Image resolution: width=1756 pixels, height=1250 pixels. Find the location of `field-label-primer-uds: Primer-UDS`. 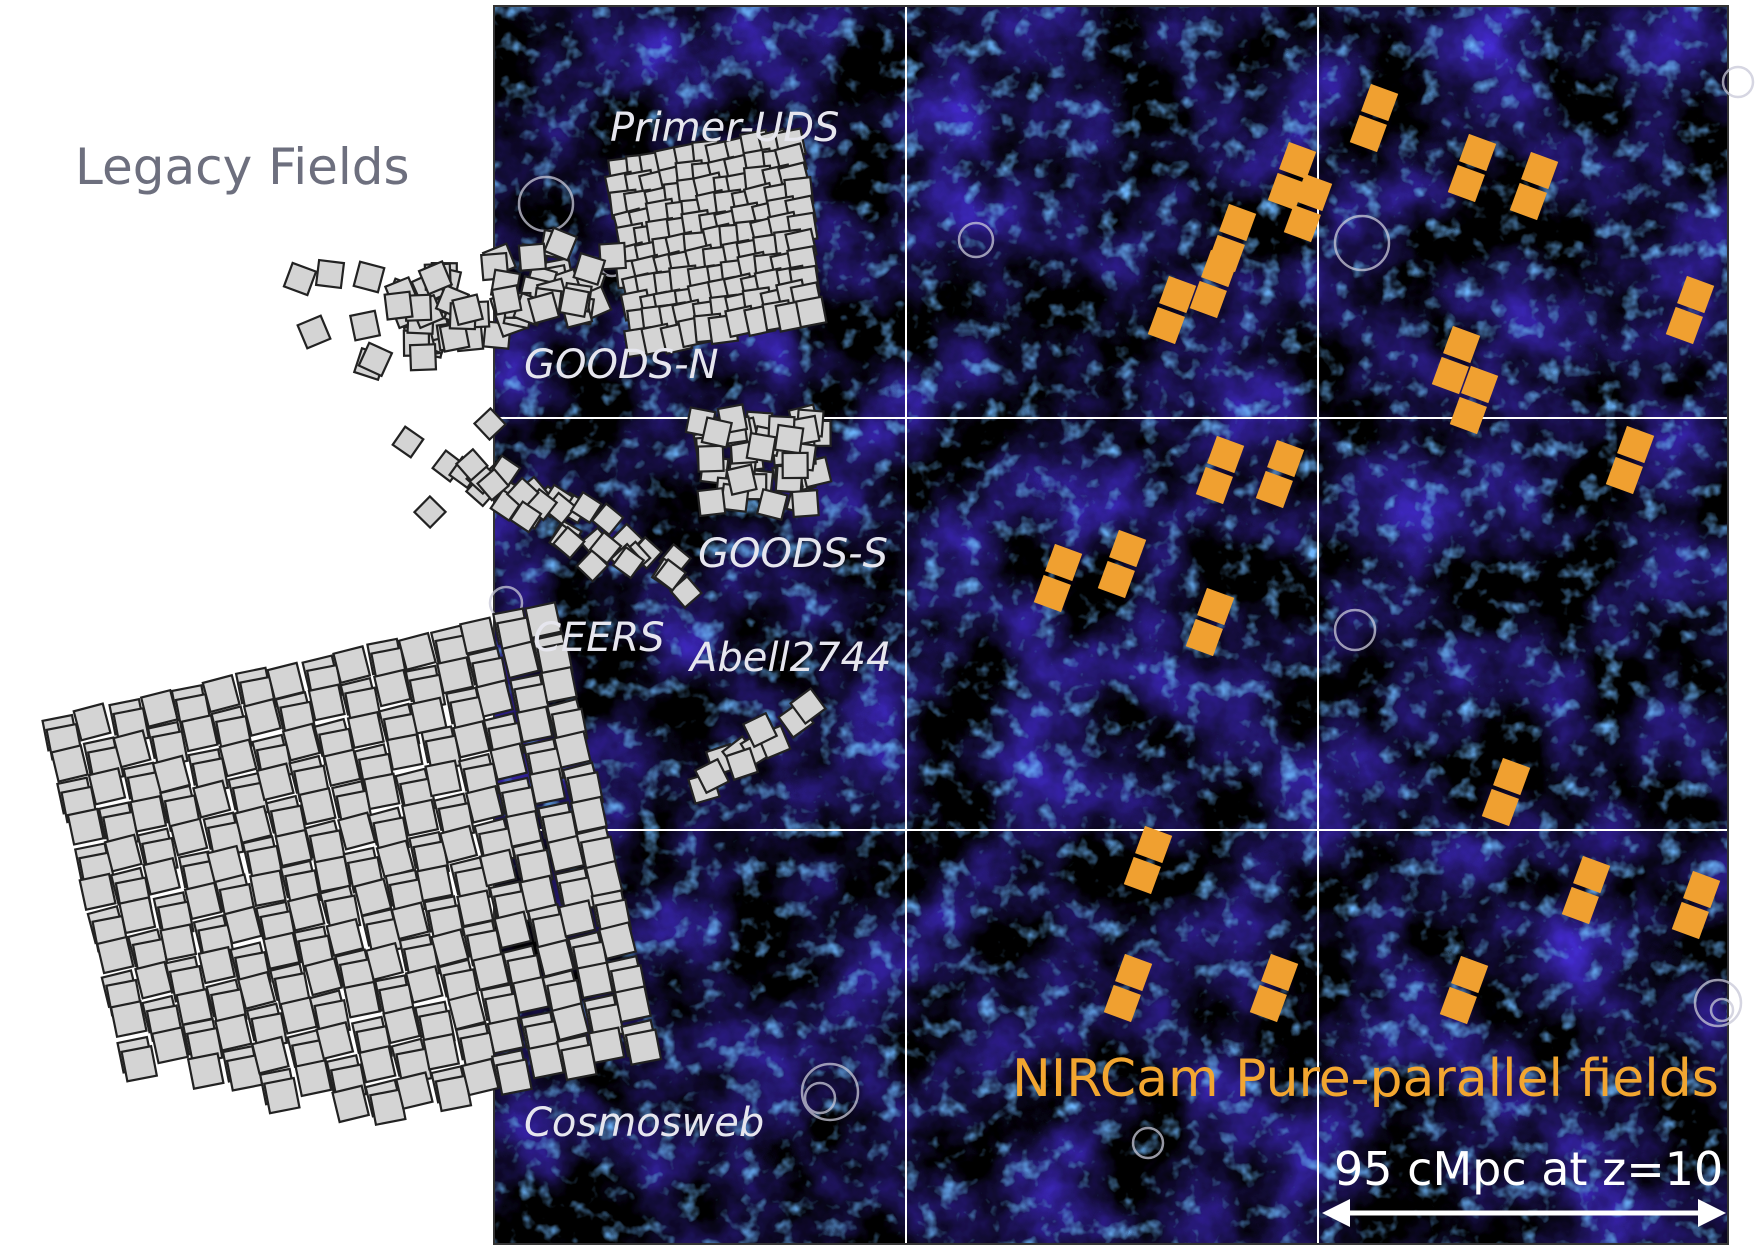

field-label-primer-uds: Primer-UDS is located at coordinates (724, 128).